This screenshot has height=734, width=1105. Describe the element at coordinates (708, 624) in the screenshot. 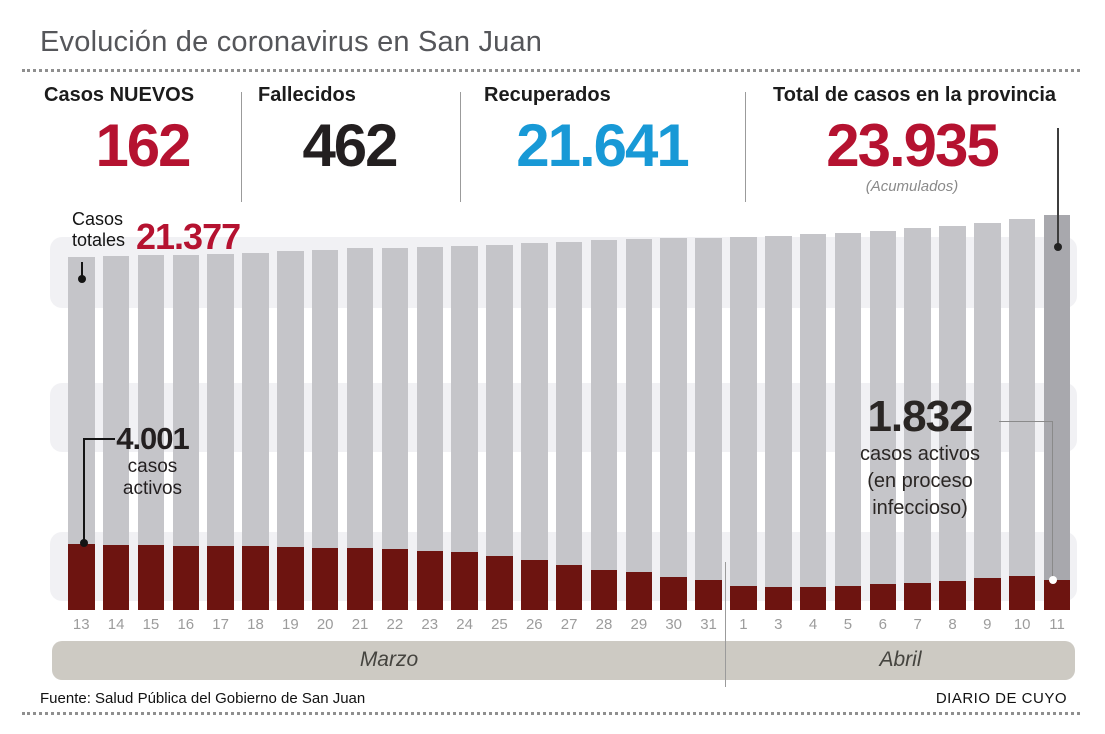

I see `axis-day-label: 31` at that location.